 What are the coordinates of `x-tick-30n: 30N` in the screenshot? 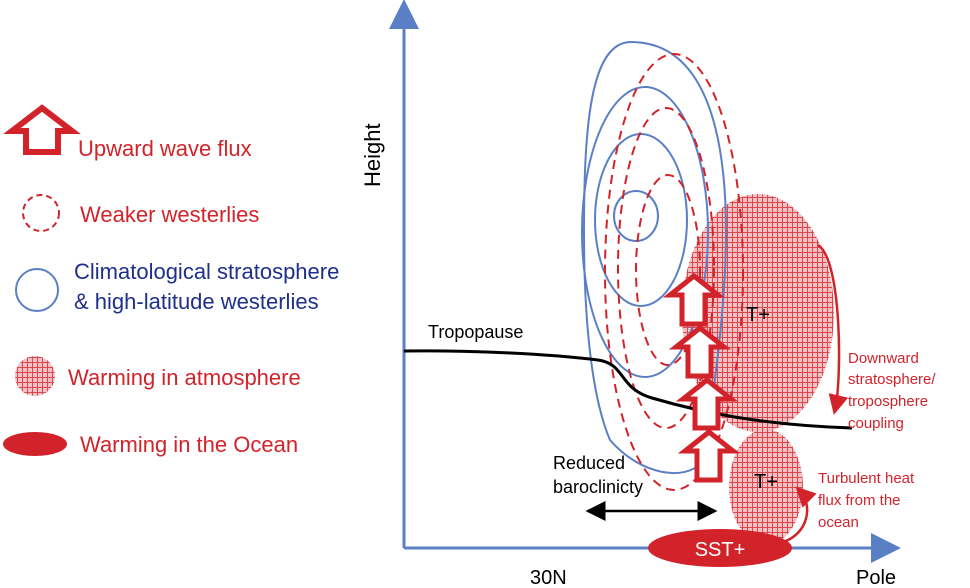 It's located at (548, 577).